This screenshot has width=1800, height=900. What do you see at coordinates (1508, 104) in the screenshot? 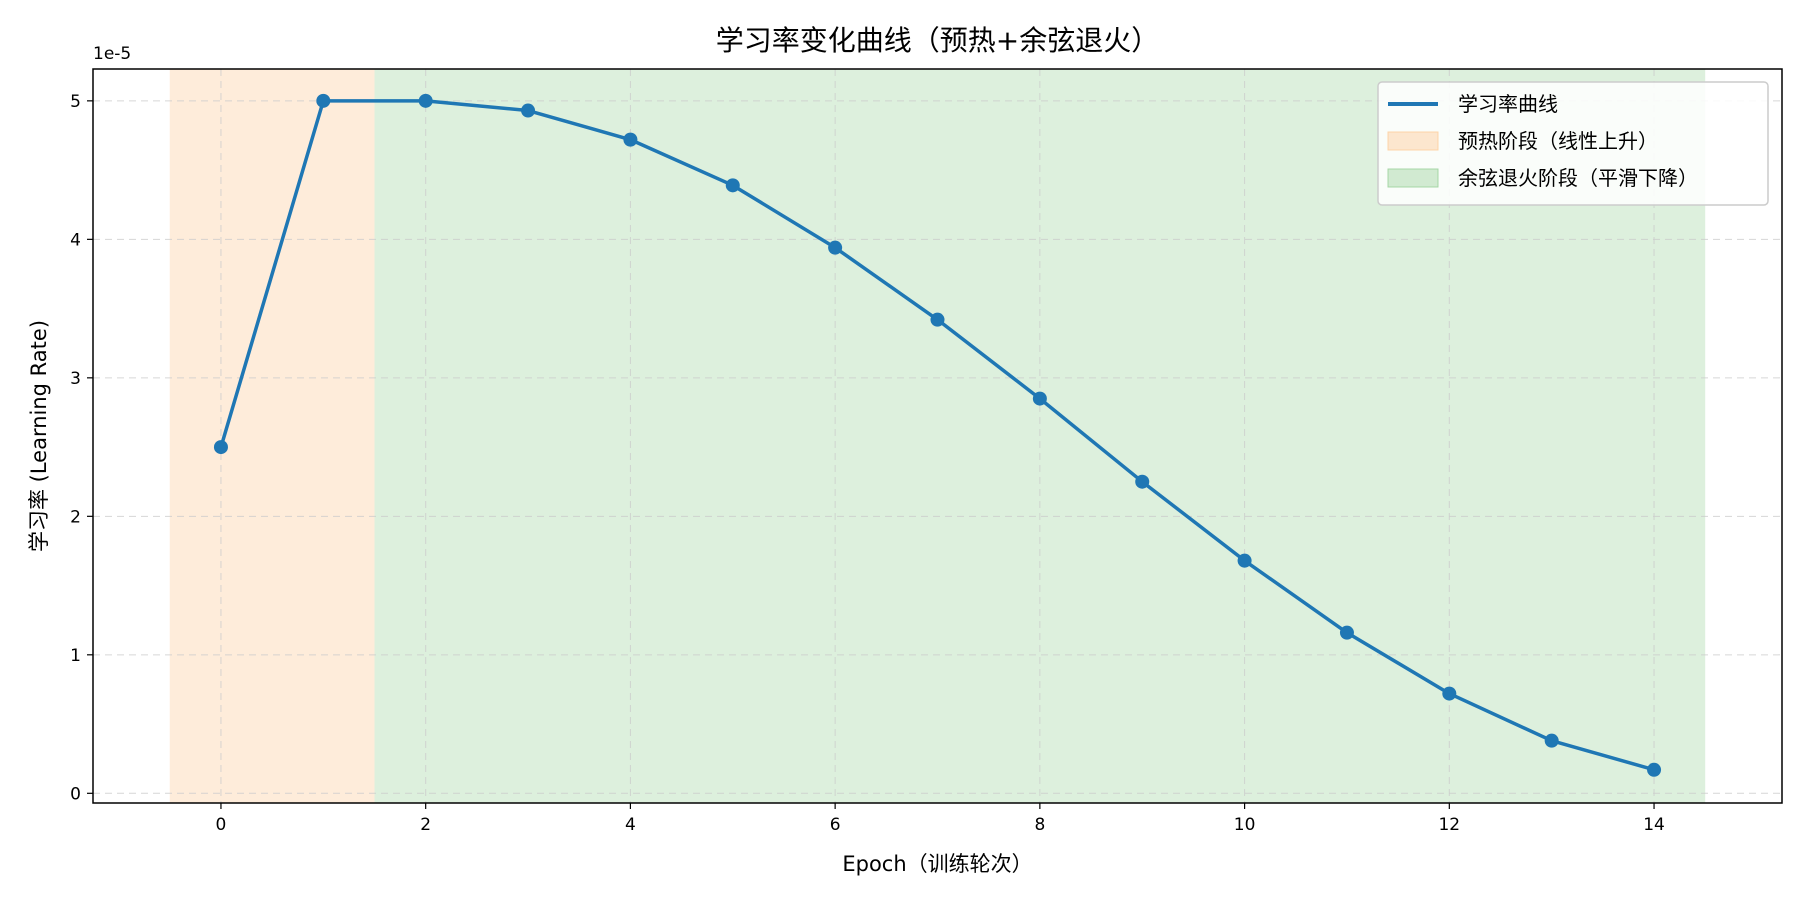
I see `legend-entry: 学习率曲线` at bounding box center [1508, 104].